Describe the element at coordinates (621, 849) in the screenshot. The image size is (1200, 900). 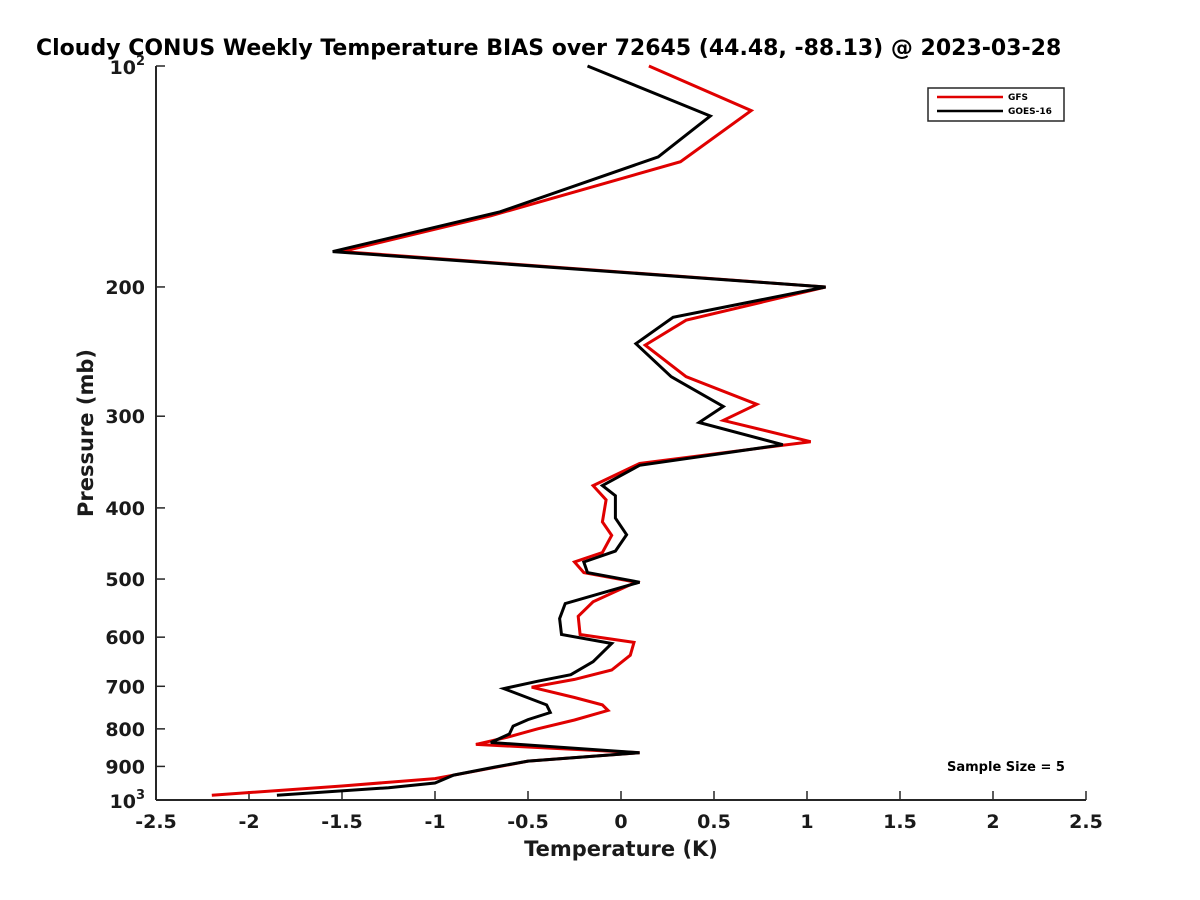
I see `x-axis-label: Temperature (K)` at that location.